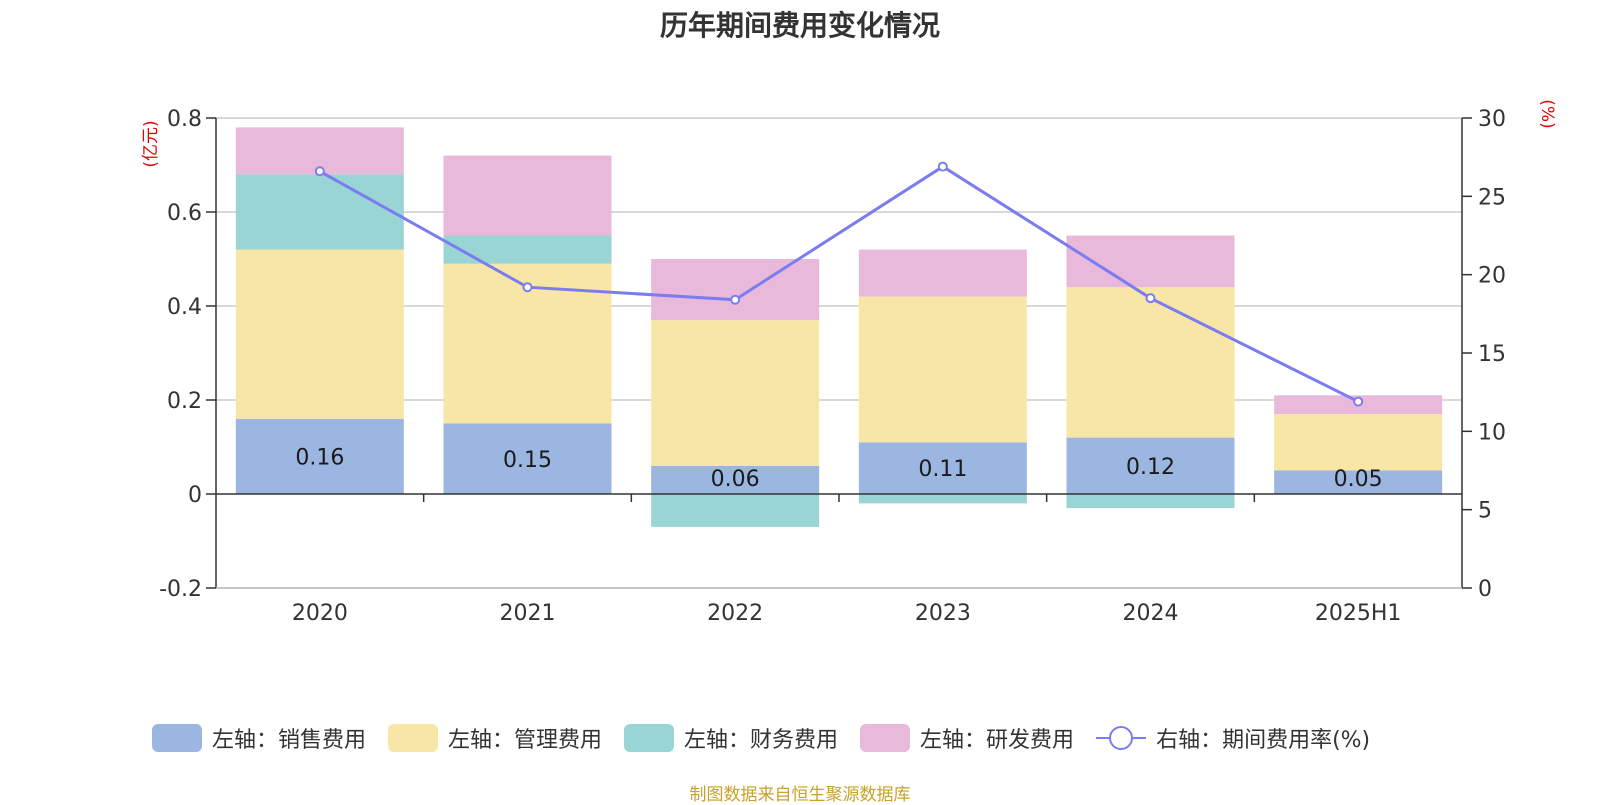  I want to click on legend-label-rate: 右轴：期间费用率(%), so click(1263, 740).